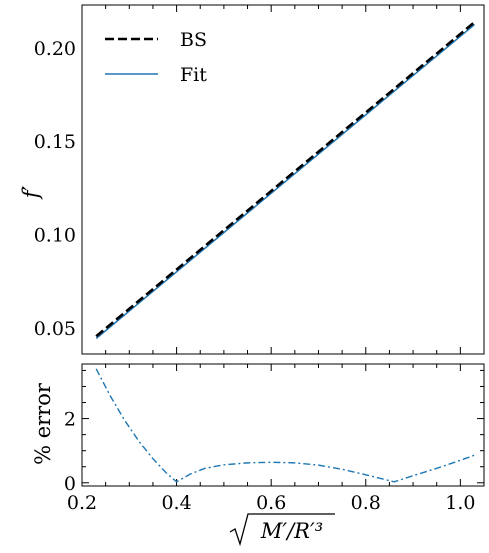 This screenshot has height=553, width=489. Describe the element at coordinates (43, 423) in the screenshot. I see `y-axis-label-error: % error` at that location.